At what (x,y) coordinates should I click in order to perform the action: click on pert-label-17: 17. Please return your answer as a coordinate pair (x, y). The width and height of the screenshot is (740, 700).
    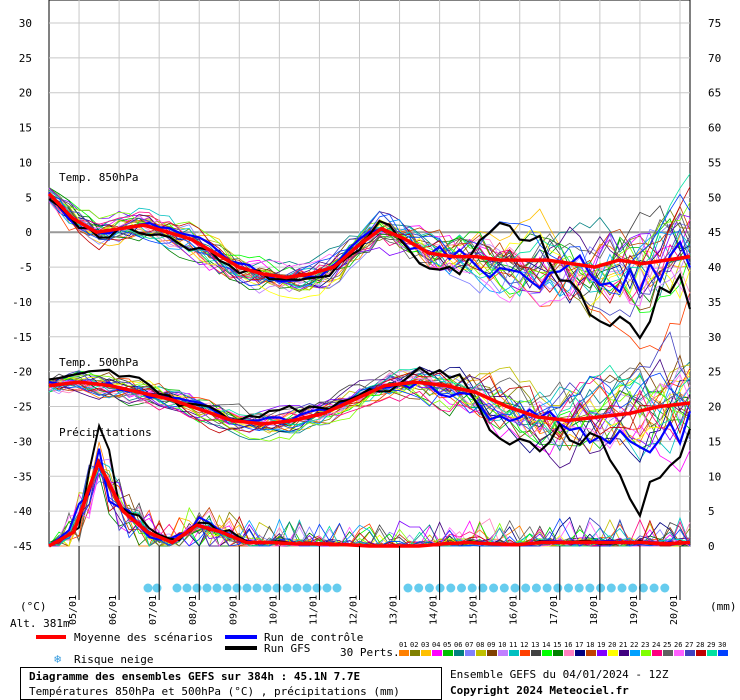
    Looking at the image, I should click on (579, 645).